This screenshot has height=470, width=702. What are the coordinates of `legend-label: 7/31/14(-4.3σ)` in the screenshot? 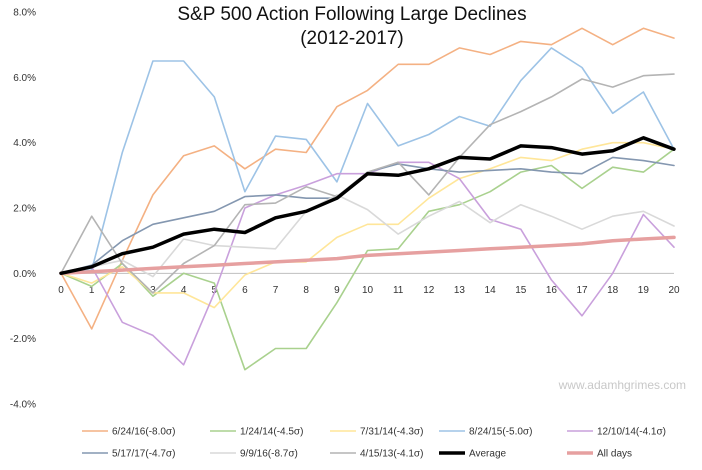 It's located at (391, 432).